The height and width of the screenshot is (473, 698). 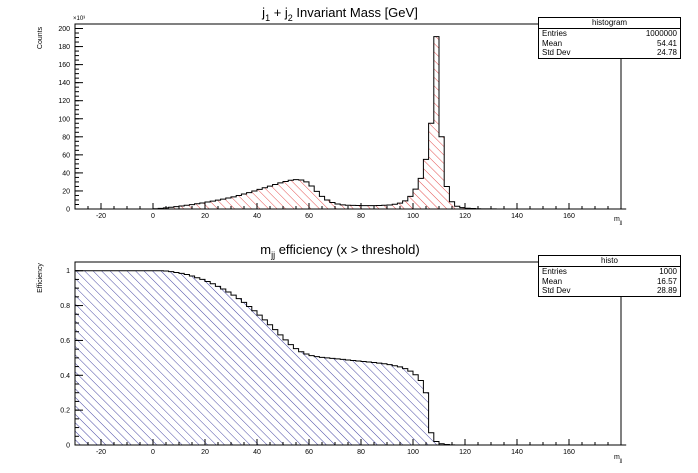 I want to click on stats-title: histogram, so click(x=609, y=23).